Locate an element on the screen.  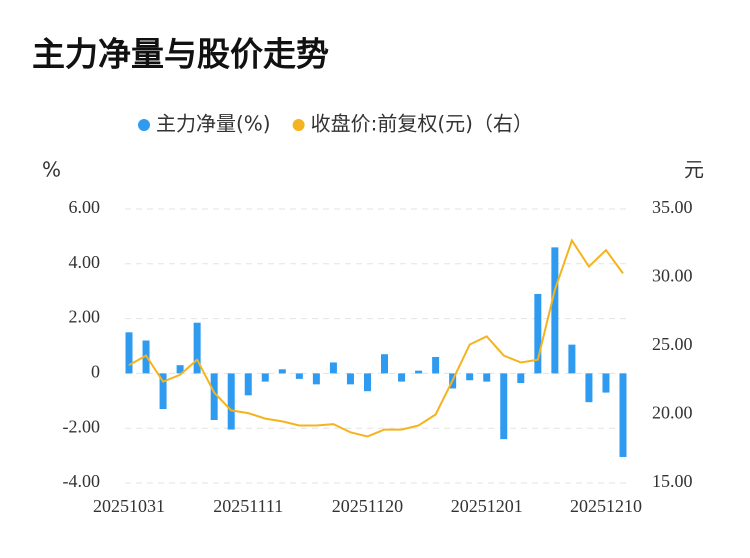
chart-title: 主力净量与股价走势 is located at coordinates (180, 54).